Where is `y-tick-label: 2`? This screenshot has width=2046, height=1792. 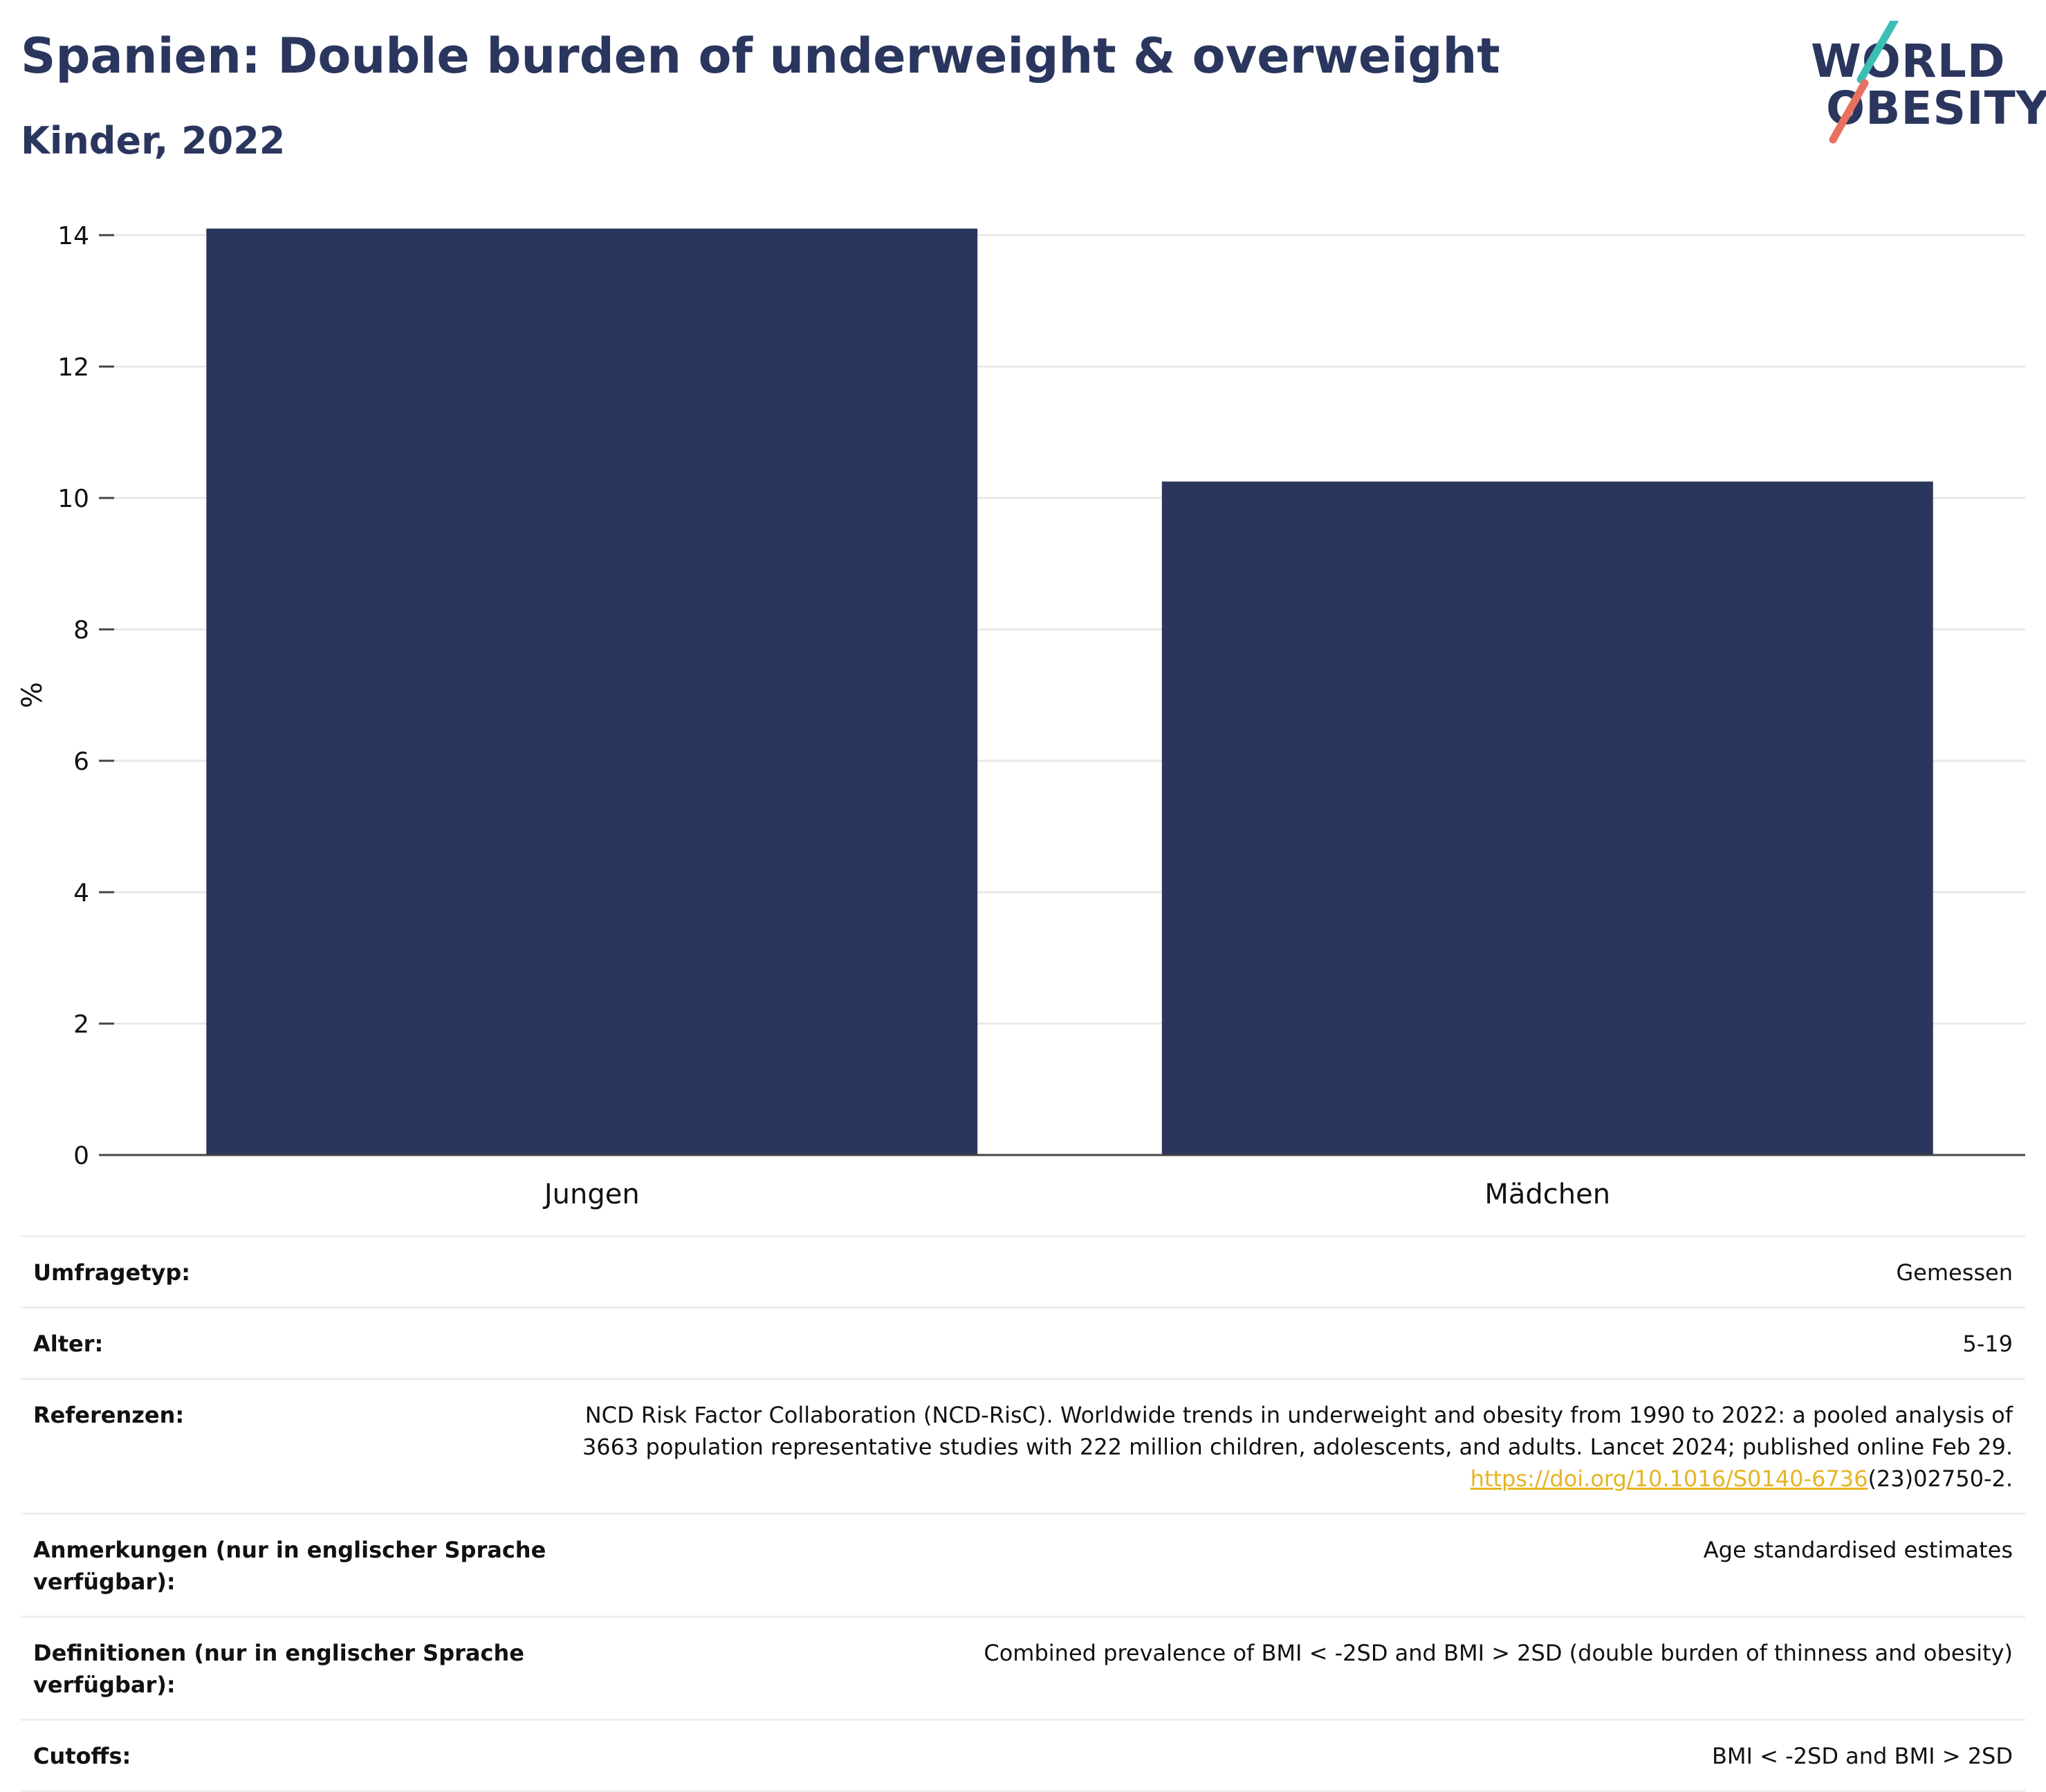
y-tick-label: 2 is located at coordinates (81, 1025).